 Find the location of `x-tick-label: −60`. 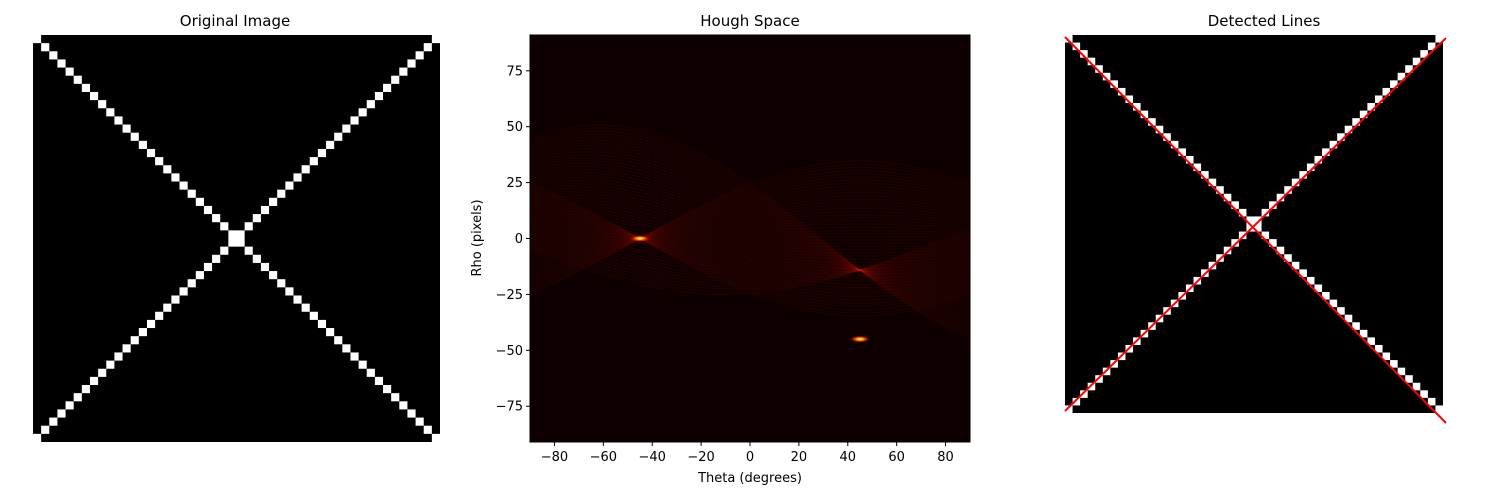

x-tick-label: −60 is located at coordinates (603, 457).